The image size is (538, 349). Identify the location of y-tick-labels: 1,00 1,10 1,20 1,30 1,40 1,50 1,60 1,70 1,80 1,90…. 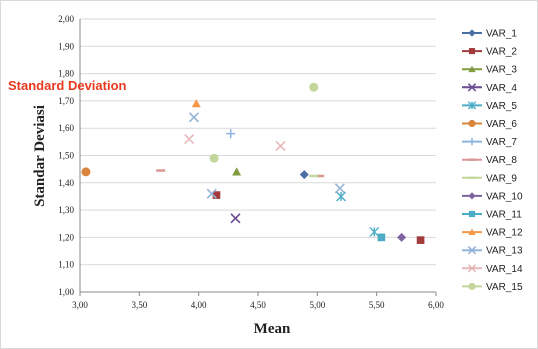
(66, 155).